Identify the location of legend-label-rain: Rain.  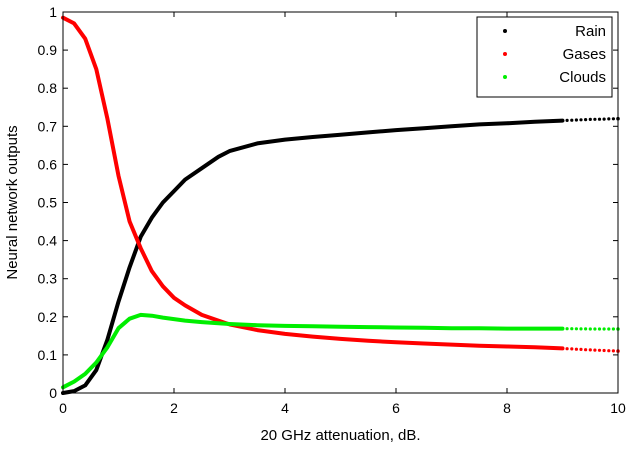
(590, 31).